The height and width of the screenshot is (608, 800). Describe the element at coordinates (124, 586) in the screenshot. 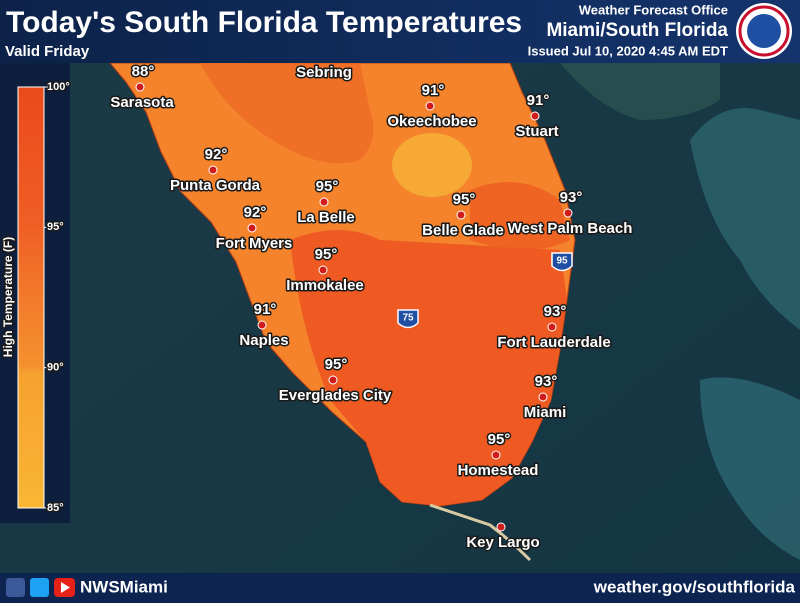

I see `social-handle: NWSMiami` at that location.